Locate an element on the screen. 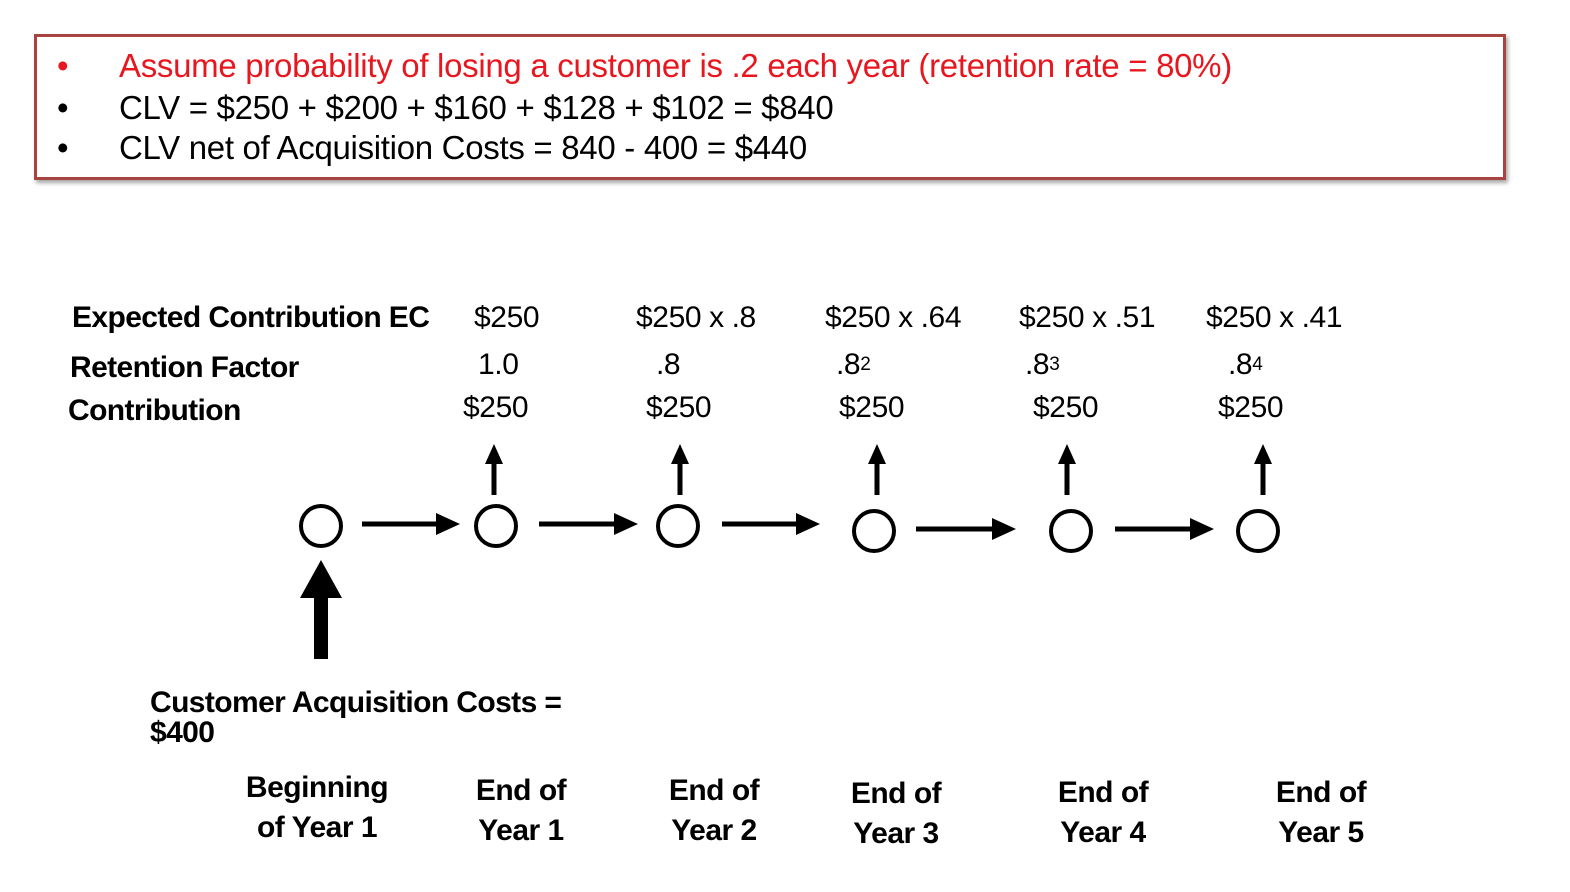 The image size is (1570, 892). contribution-value-year4: $250 is located at coordinates (1066, 407).